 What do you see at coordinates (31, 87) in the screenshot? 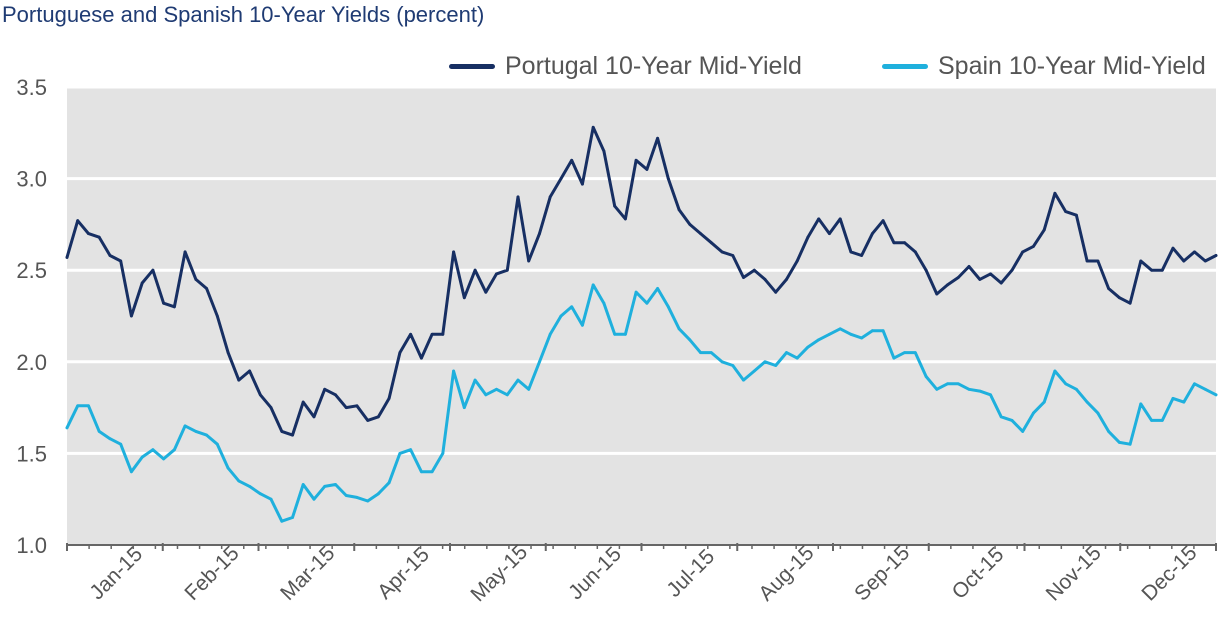
I see `y-tick-label: 3.5` at bounding box center [31, 87].